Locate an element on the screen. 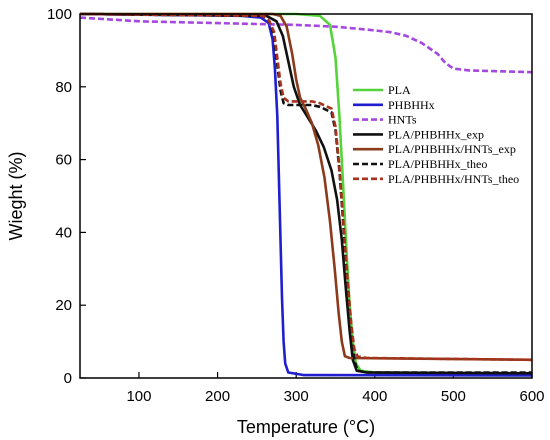 The image size is (550, 440). legend-label-pla-phbhhx-exp: PLA/PHBHHx_exp is located at coordinates (436, 134).